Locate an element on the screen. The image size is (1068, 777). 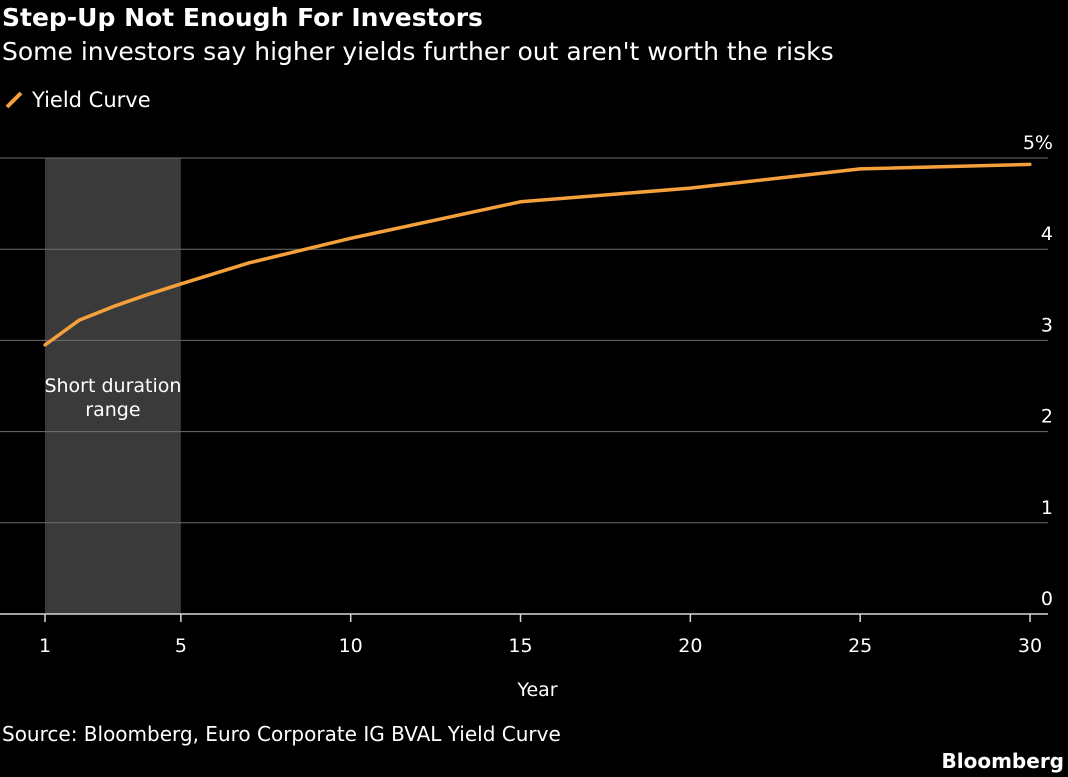
short-duration-band is located at coordinates (113, 386).